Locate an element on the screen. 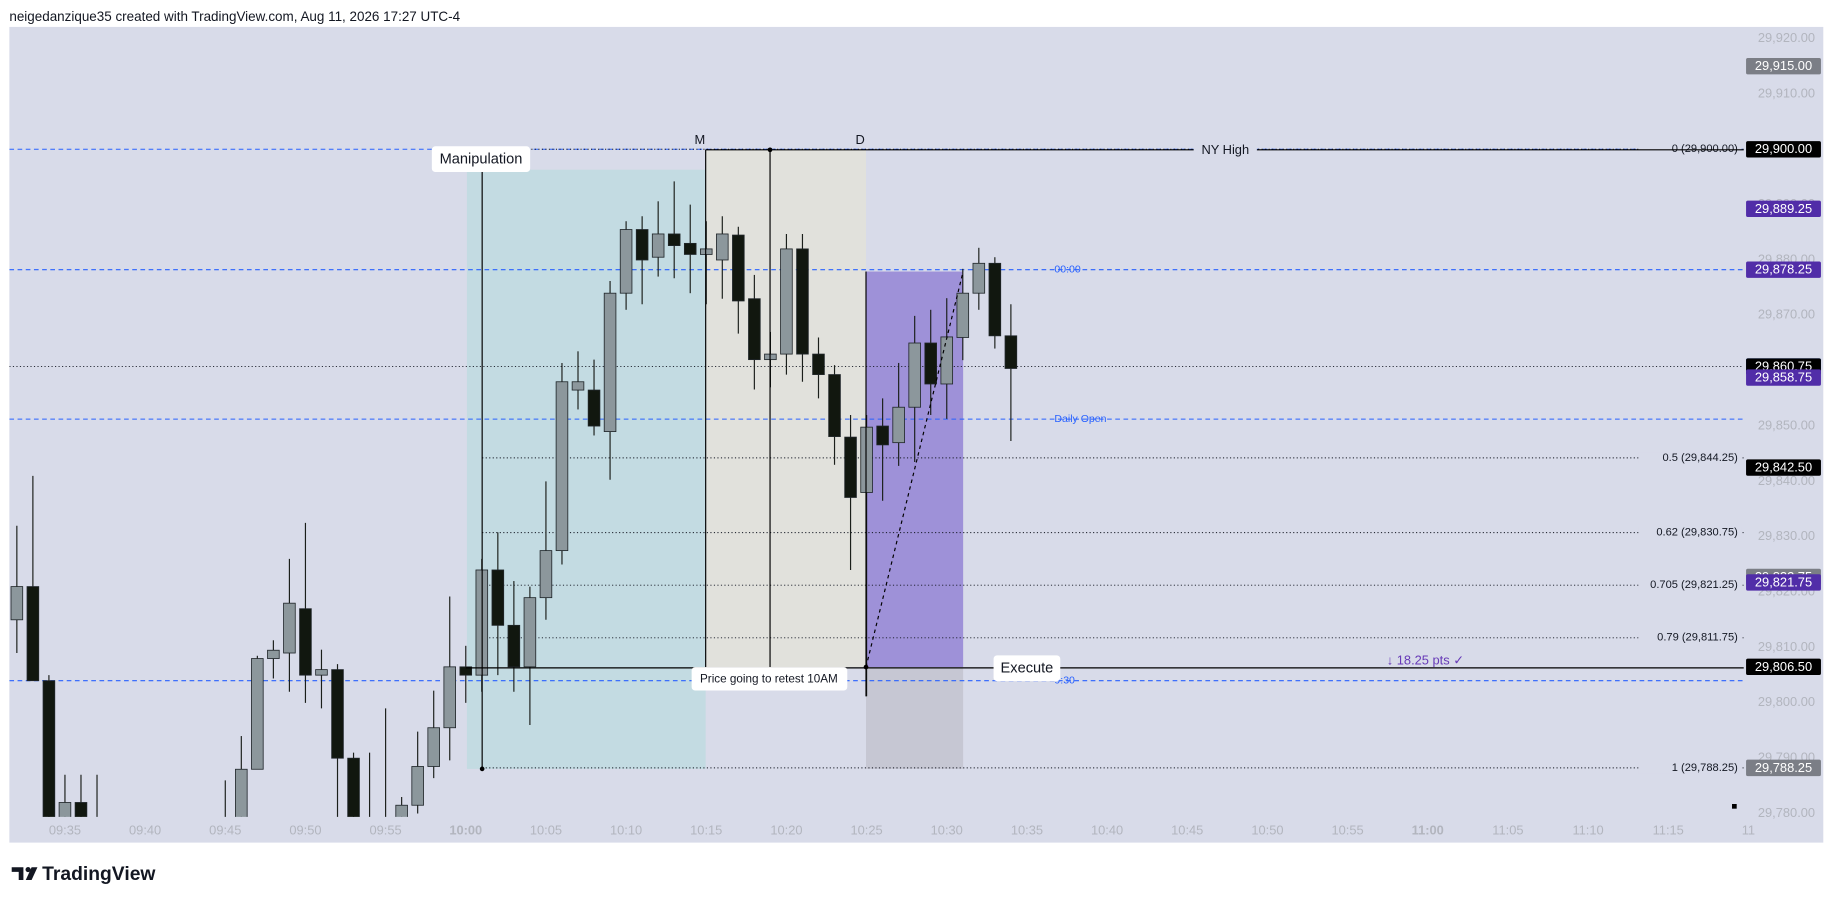  x-tick-label: 10:25 is located at coordinates (866, 829).